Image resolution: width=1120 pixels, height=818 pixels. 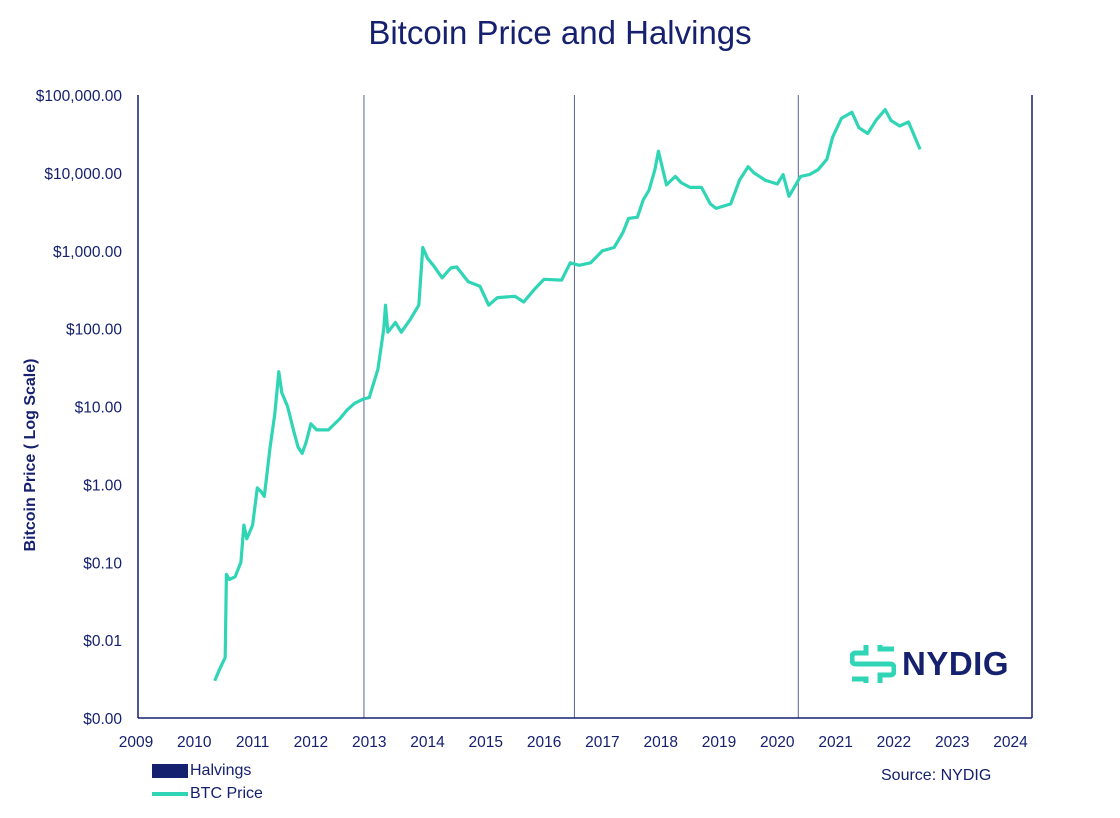 I want to click on x-tick-label: 2018, so click(x=660, y=742).